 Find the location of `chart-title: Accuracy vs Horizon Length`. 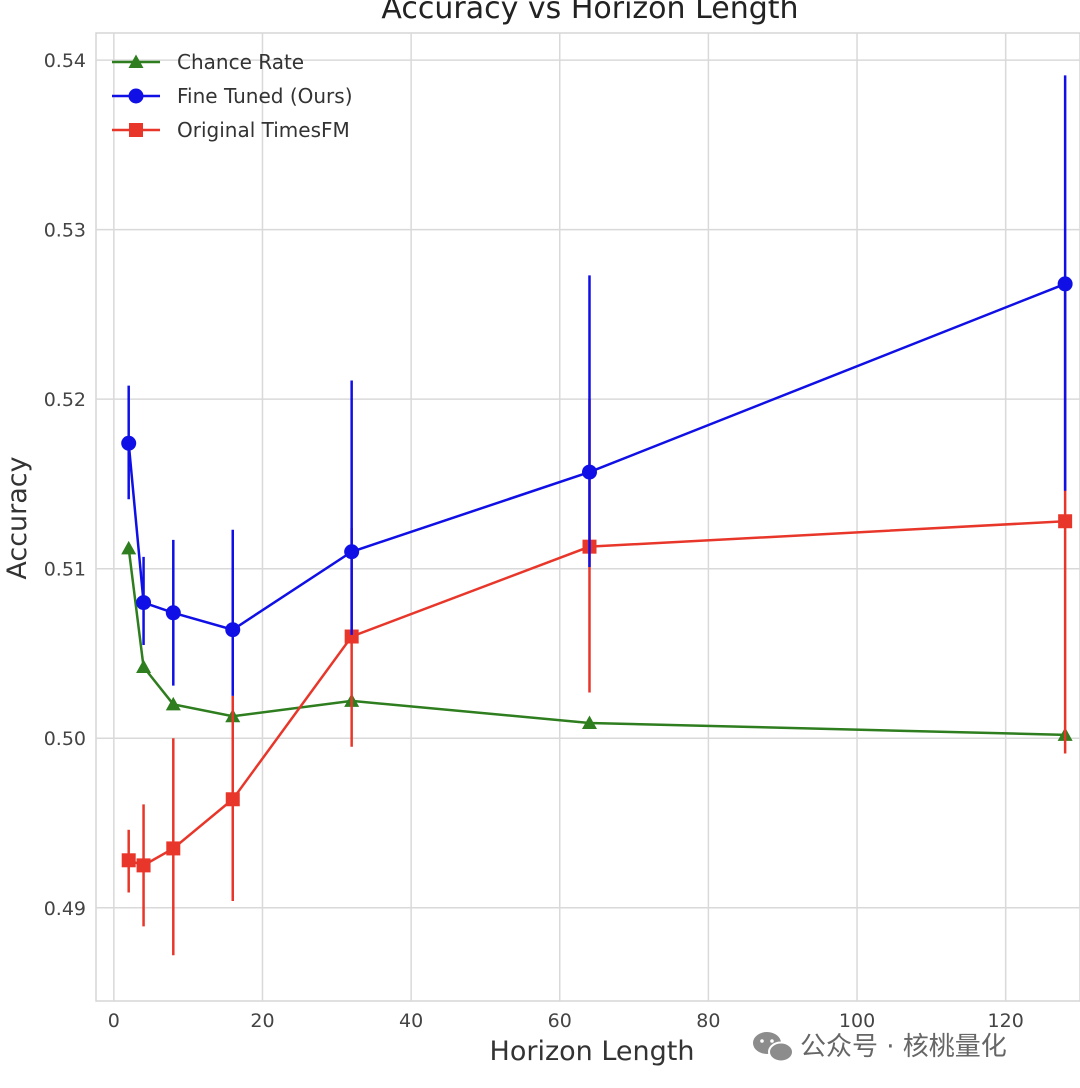

chart-title: Accuracy vs Horizon Length is located at coordinates (589, 13).